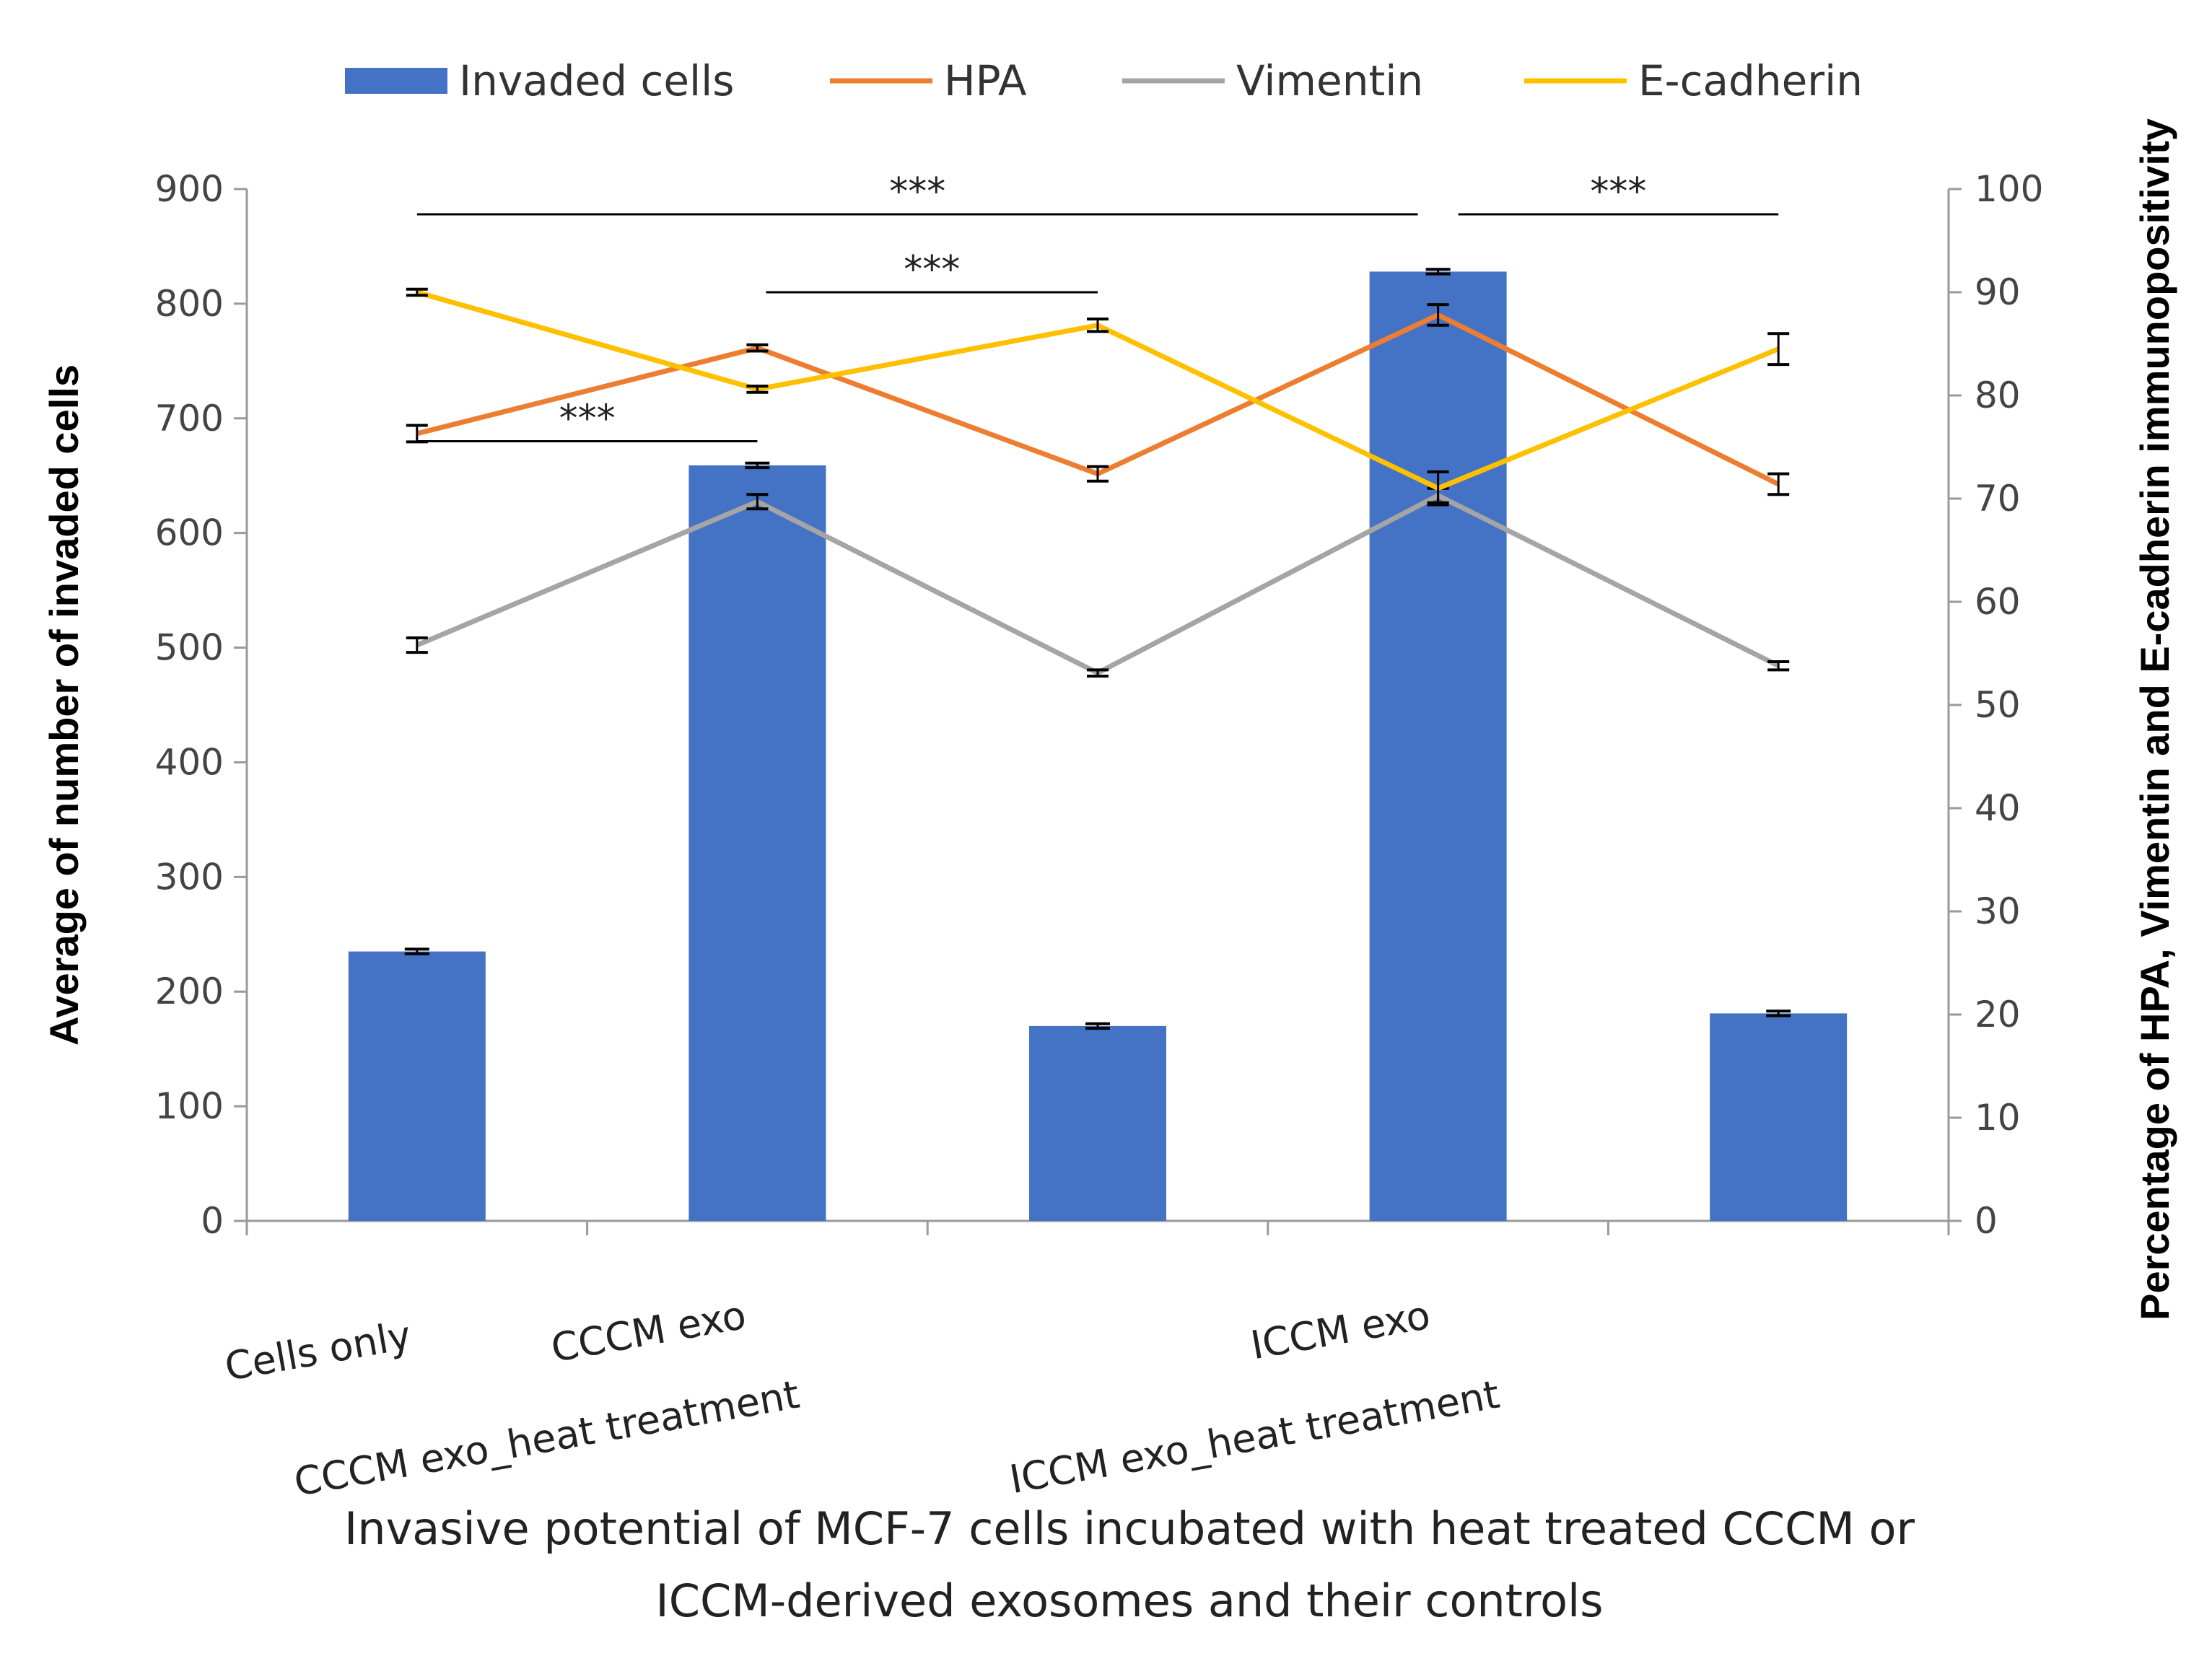 This screenshot has height=1669, width=2212. I want to click on right-tick-label: 80, so click(1998, 395).